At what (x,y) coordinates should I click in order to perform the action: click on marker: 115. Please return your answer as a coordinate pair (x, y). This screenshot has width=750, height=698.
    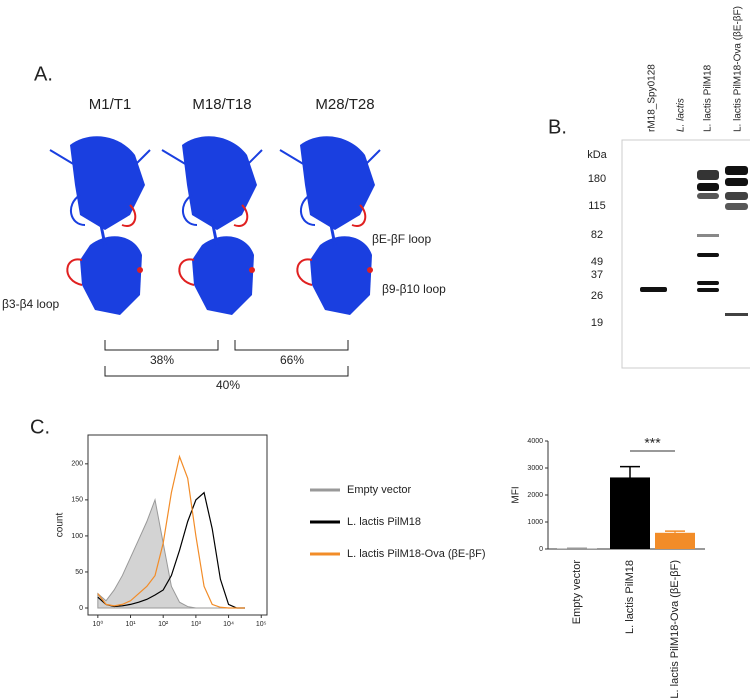
    Looking at the image, I should click on (597, 206).